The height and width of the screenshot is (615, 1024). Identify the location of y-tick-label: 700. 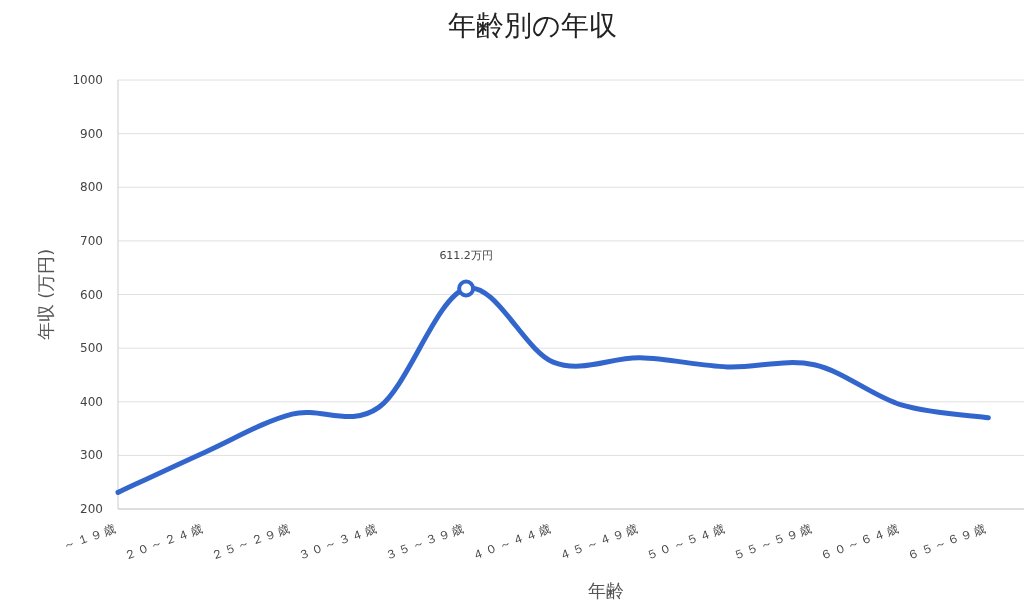
(91, 240).